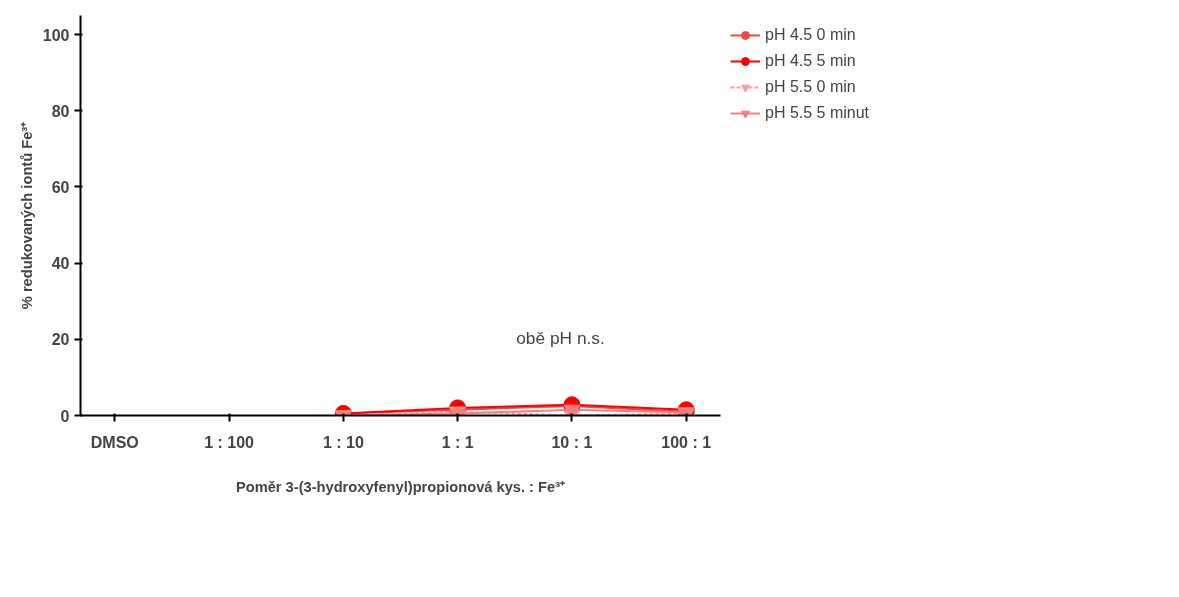 This screenshot has height=597, width=1179. Describe the element at coordinates (114, 442) in the screenshot. I see `x-tick-label: DMSO` at that location.